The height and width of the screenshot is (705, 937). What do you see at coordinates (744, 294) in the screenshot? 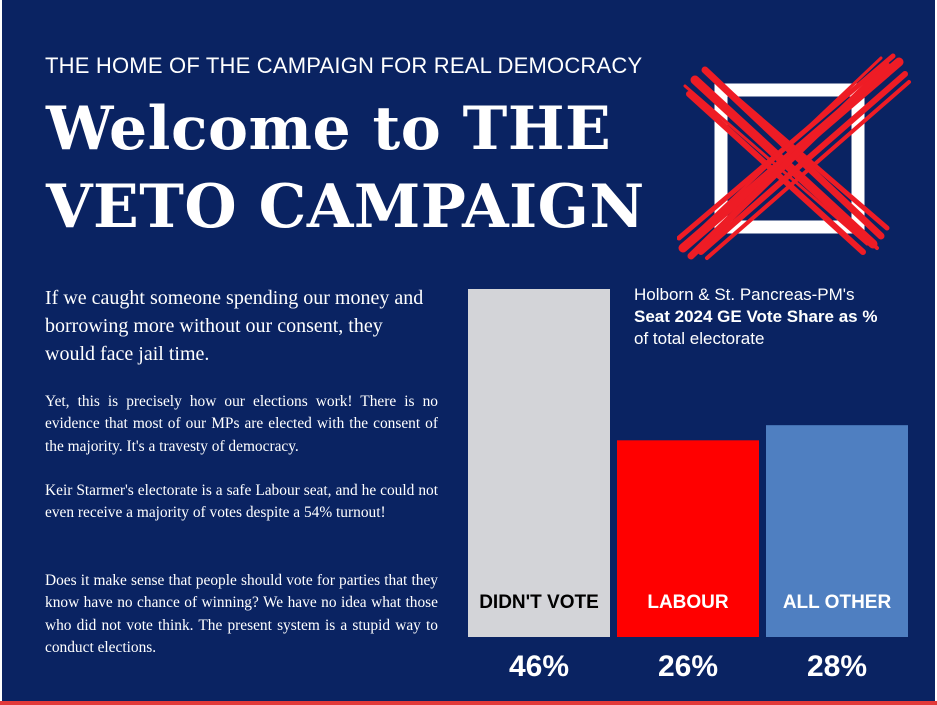
I see `chart-title-line-1: Holborn & St. Pancreas-PM's` at bounding box center [744, 294].